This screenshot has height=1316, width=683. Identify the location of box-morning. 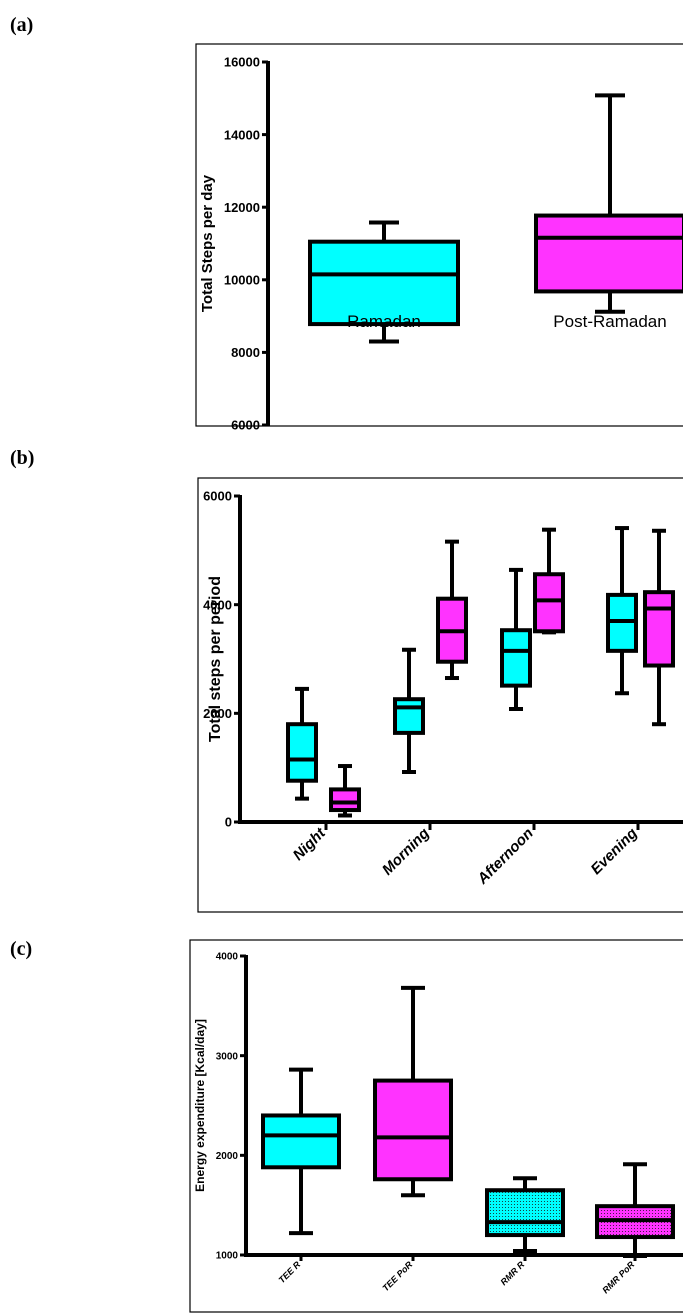
(409, 716).